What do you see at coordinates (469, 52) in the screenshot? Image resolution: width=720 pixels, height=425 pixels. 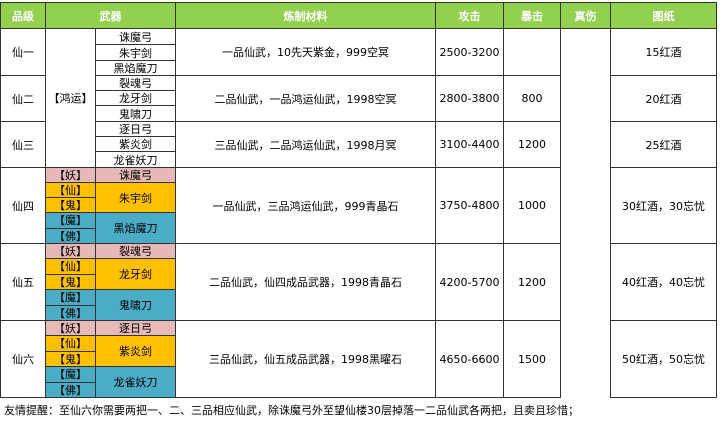 I see `attack-cell: 2500-3200` at bounding box center [469, 52].